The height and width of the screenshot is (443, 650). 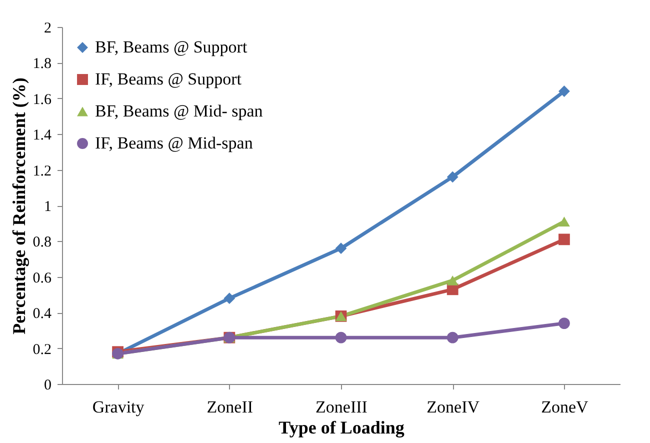 I want to click on x-tick-label: ZoneV, so click(x=565, y=407).